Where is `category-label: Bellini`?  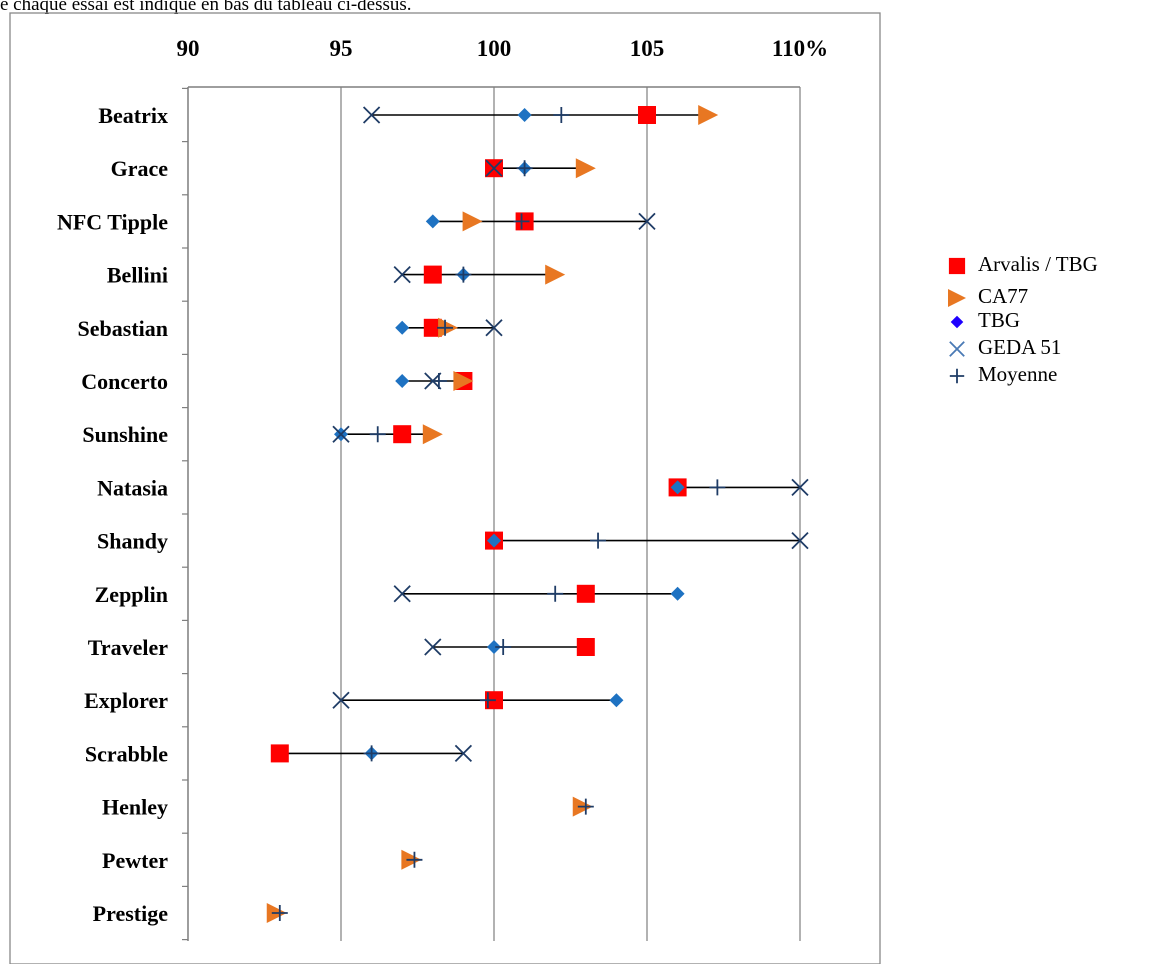 category-label: Bellini is located at coordinates (137, 275).